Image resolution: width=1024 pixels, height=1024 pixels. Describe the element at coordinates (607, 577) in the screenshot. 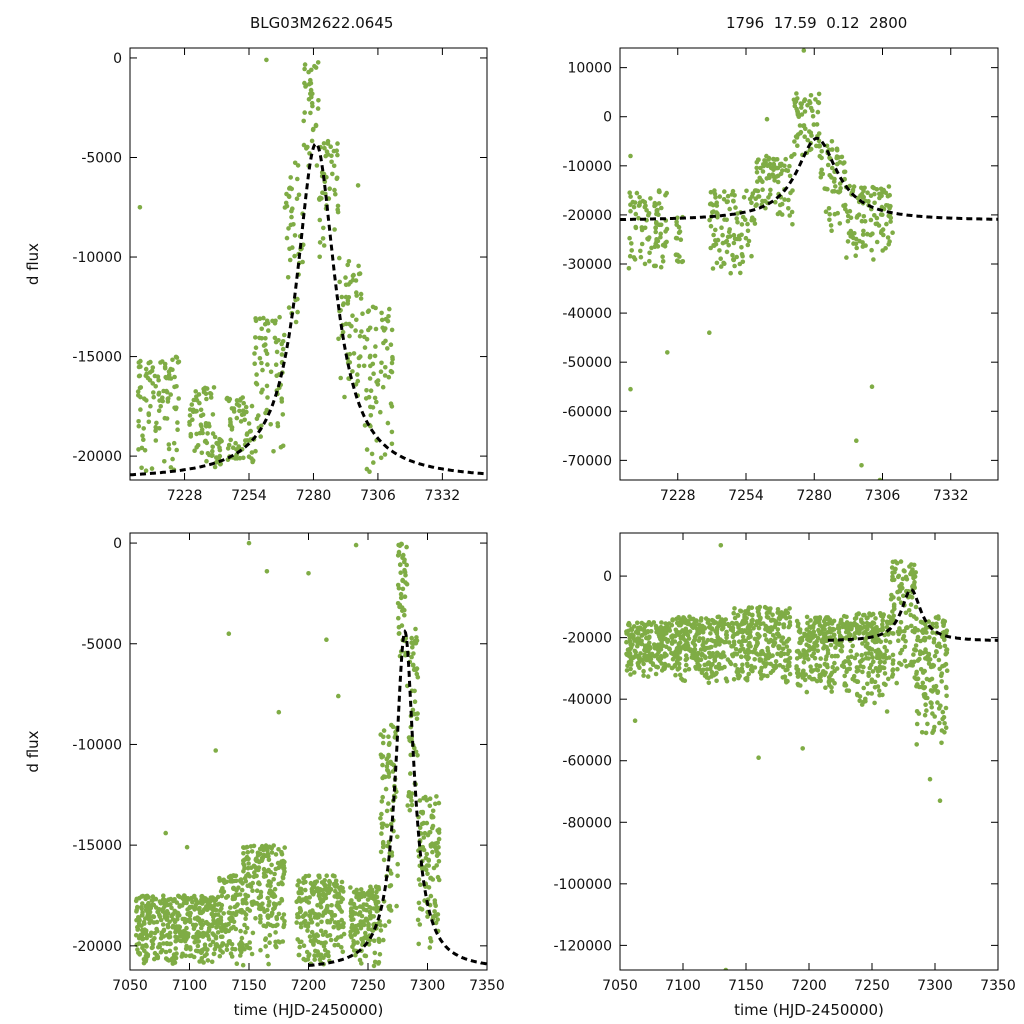

I see `y-tick-label: 0` at that location.